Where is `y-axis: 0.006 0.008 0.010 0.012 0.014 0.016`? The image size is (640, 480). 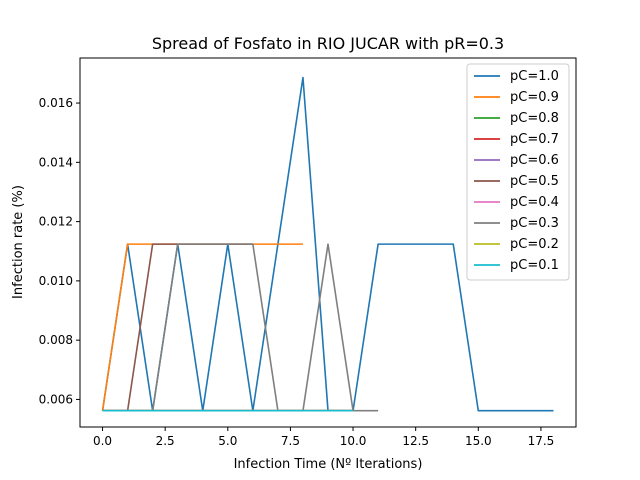 y-axis: 0.006 0.008 0.010 0.012 0.014 0.016 is located at coordinates (59, 251).